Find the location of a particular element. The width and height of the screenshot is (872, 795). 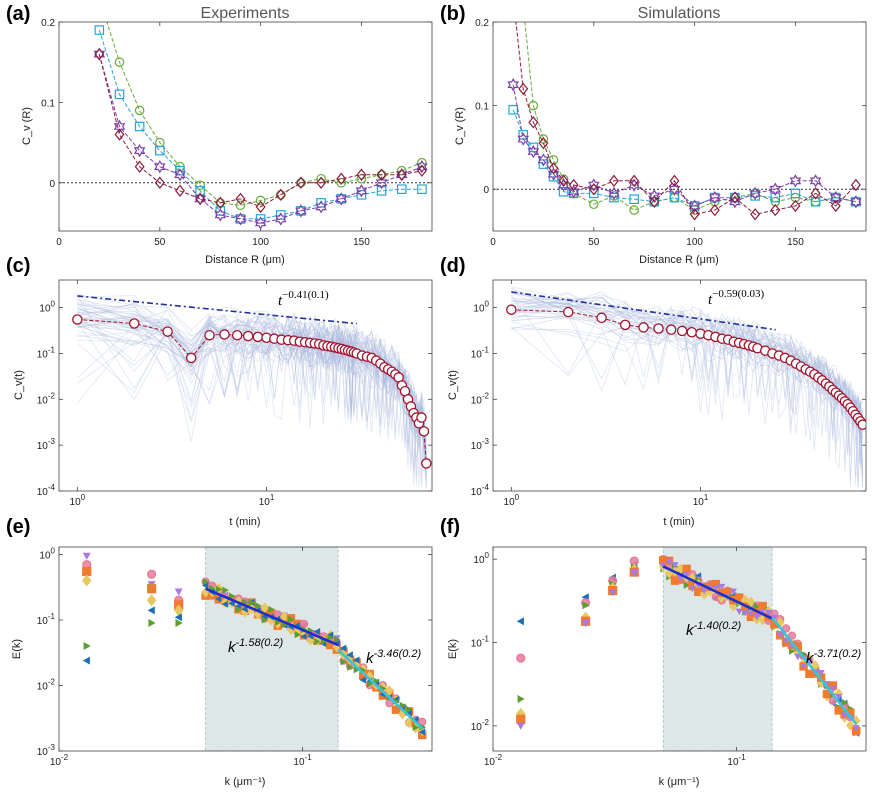

panel-a-frame is located at coordinates (245, 126).